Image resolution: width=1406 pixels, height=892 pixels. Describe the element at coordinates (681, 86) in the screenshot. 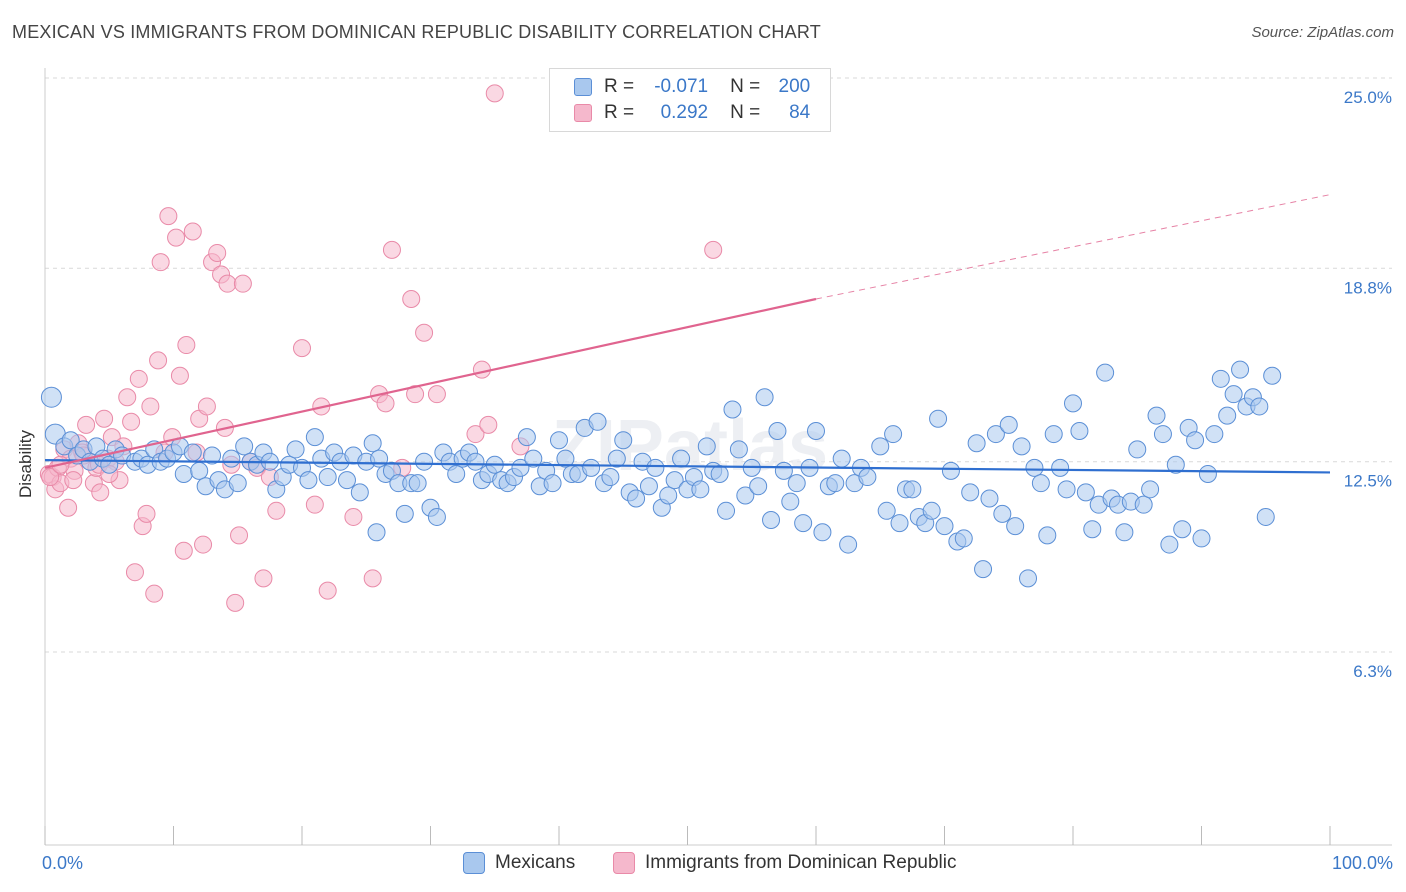

I see `legend-r-value: -0.071` at that location.